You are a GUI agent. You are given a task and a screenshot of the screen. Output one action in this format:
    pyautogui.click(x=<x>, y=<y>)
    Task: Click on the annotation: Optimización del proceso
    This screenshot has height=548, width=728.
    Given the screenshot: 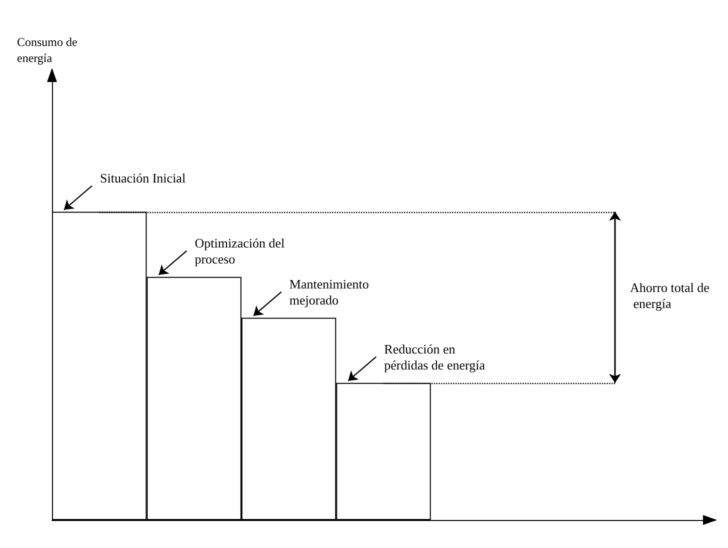 What is the action you would take?
    pyautogui.click(x=241, y=250)
    